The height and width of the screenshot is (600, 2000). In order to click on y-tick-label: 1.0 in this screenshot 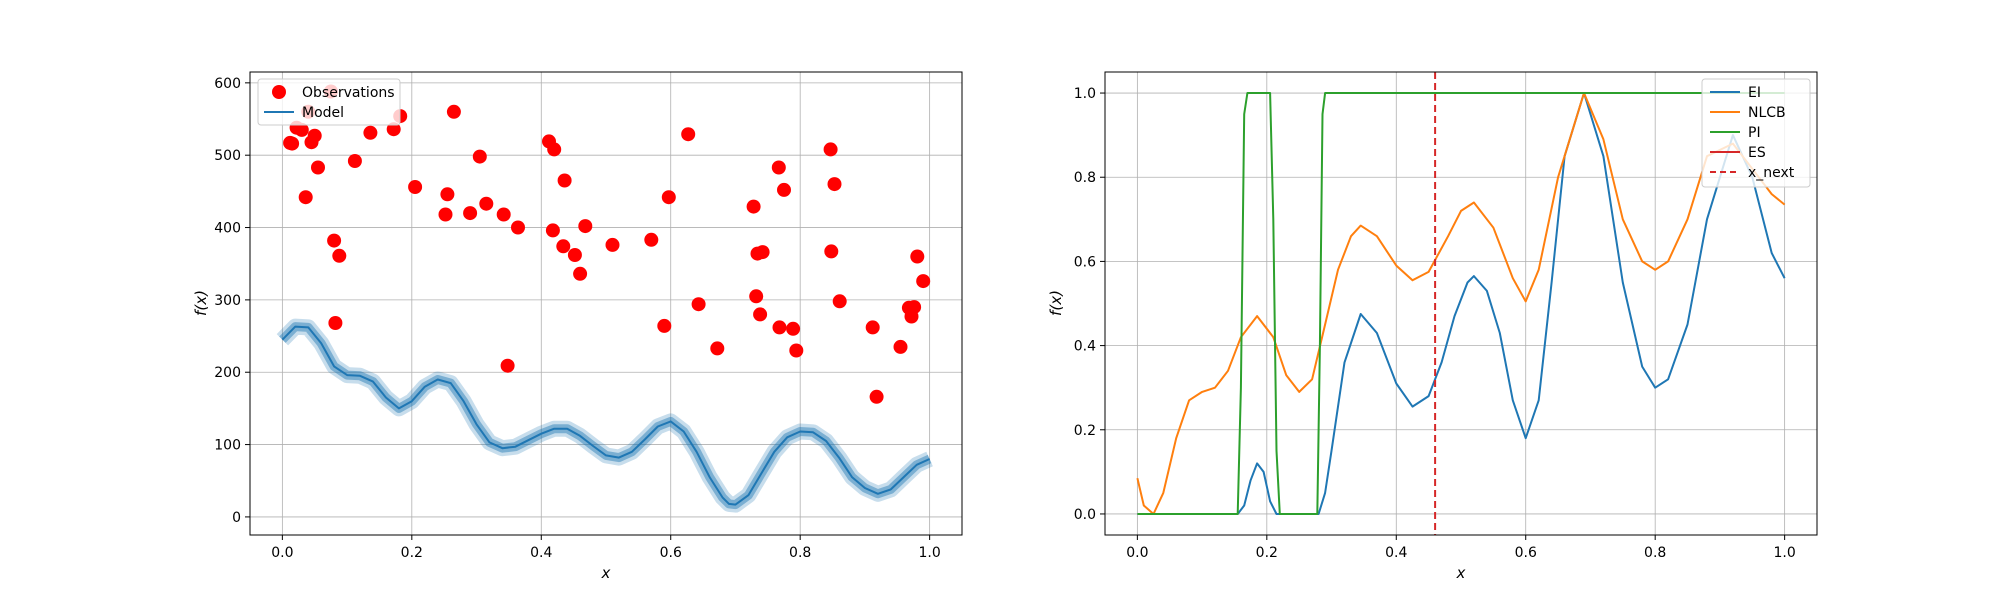, I will do `click(1085, 94)`.